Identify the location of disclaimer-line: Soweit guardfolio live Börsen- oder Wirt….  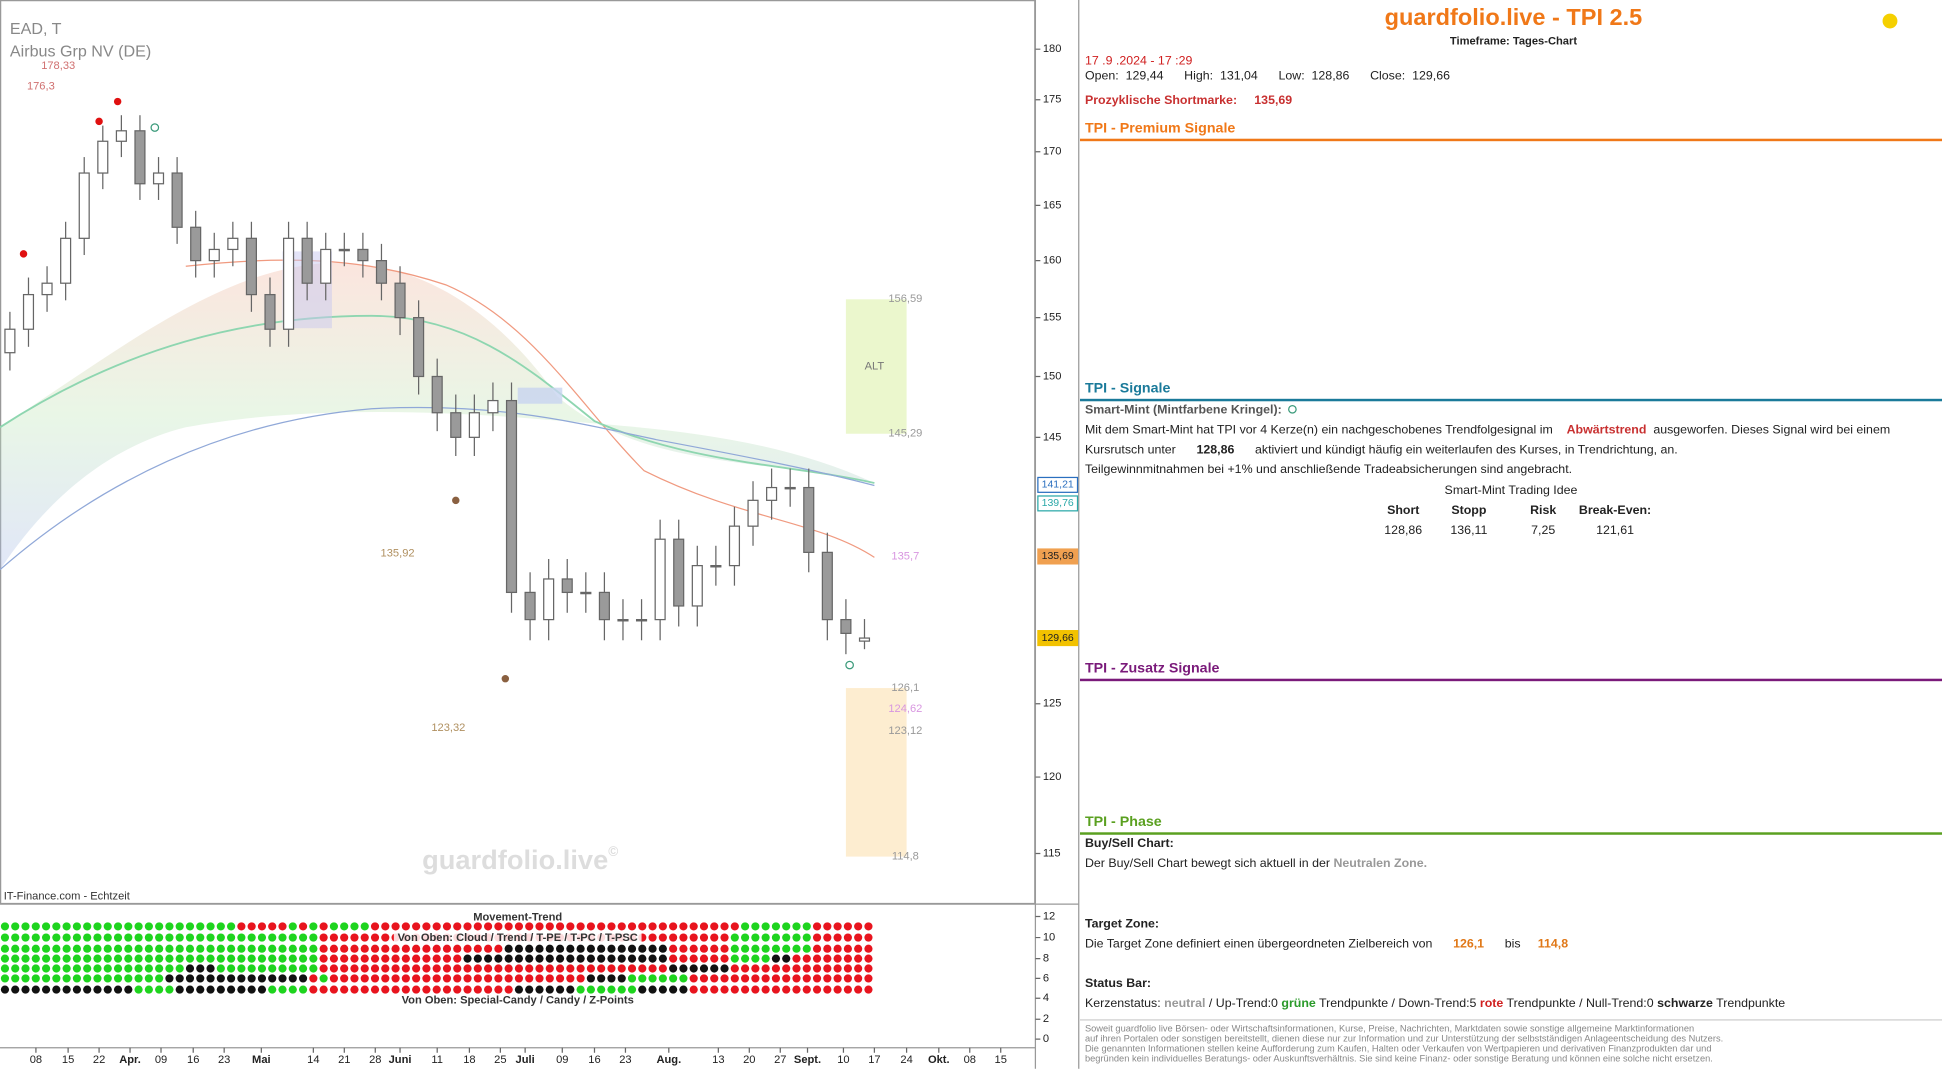
(1389, 1029).